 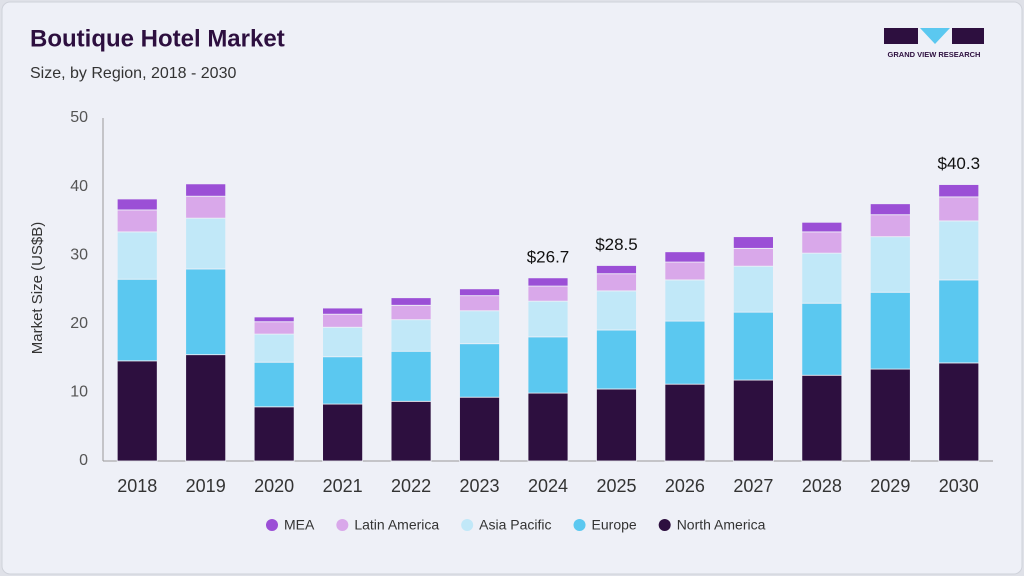 I want to click on legend-label: North America, so click(x=721, y=525).